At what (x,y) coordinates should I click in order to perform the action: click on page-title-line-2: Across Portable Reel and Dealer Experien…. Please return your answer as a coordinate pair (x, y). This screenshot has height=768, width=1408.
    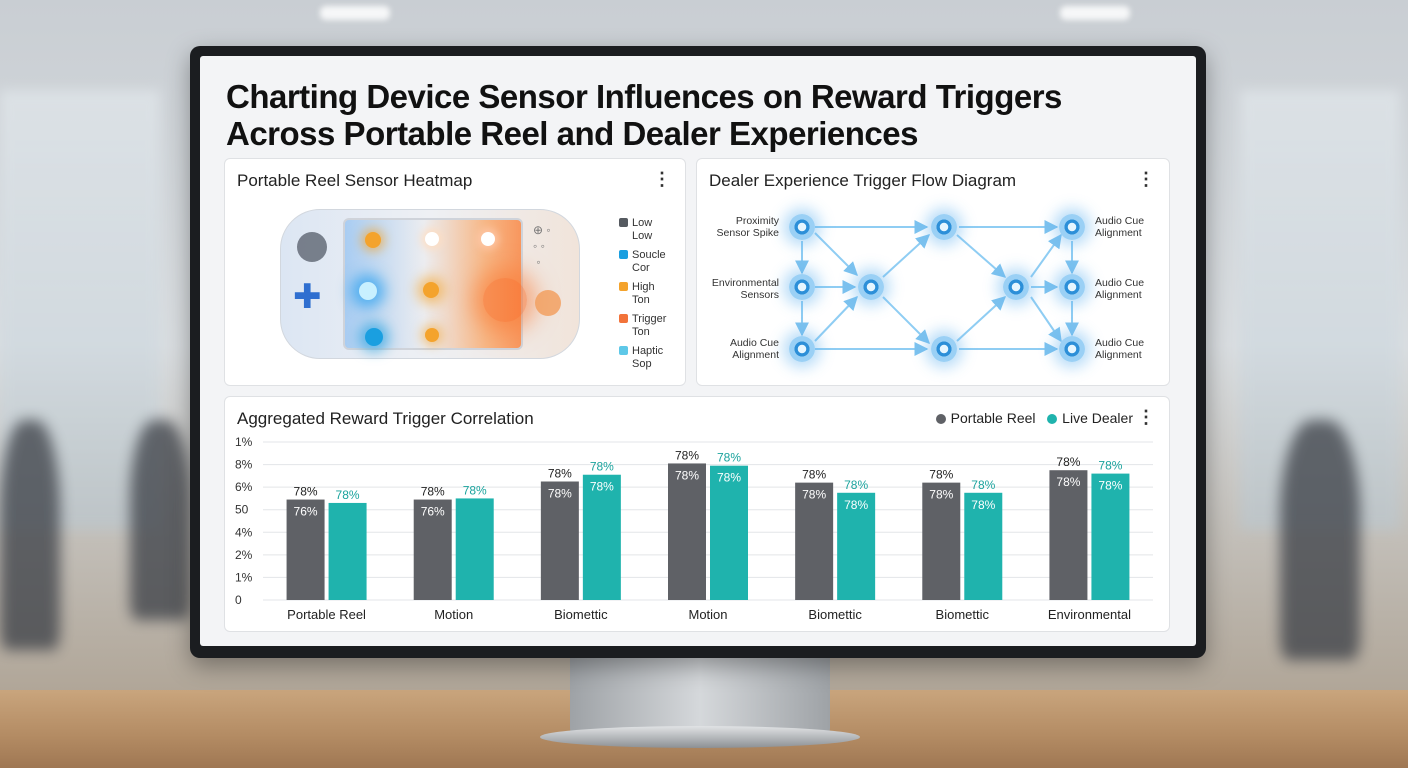
    Looking at the image, I should click on (572, 133).